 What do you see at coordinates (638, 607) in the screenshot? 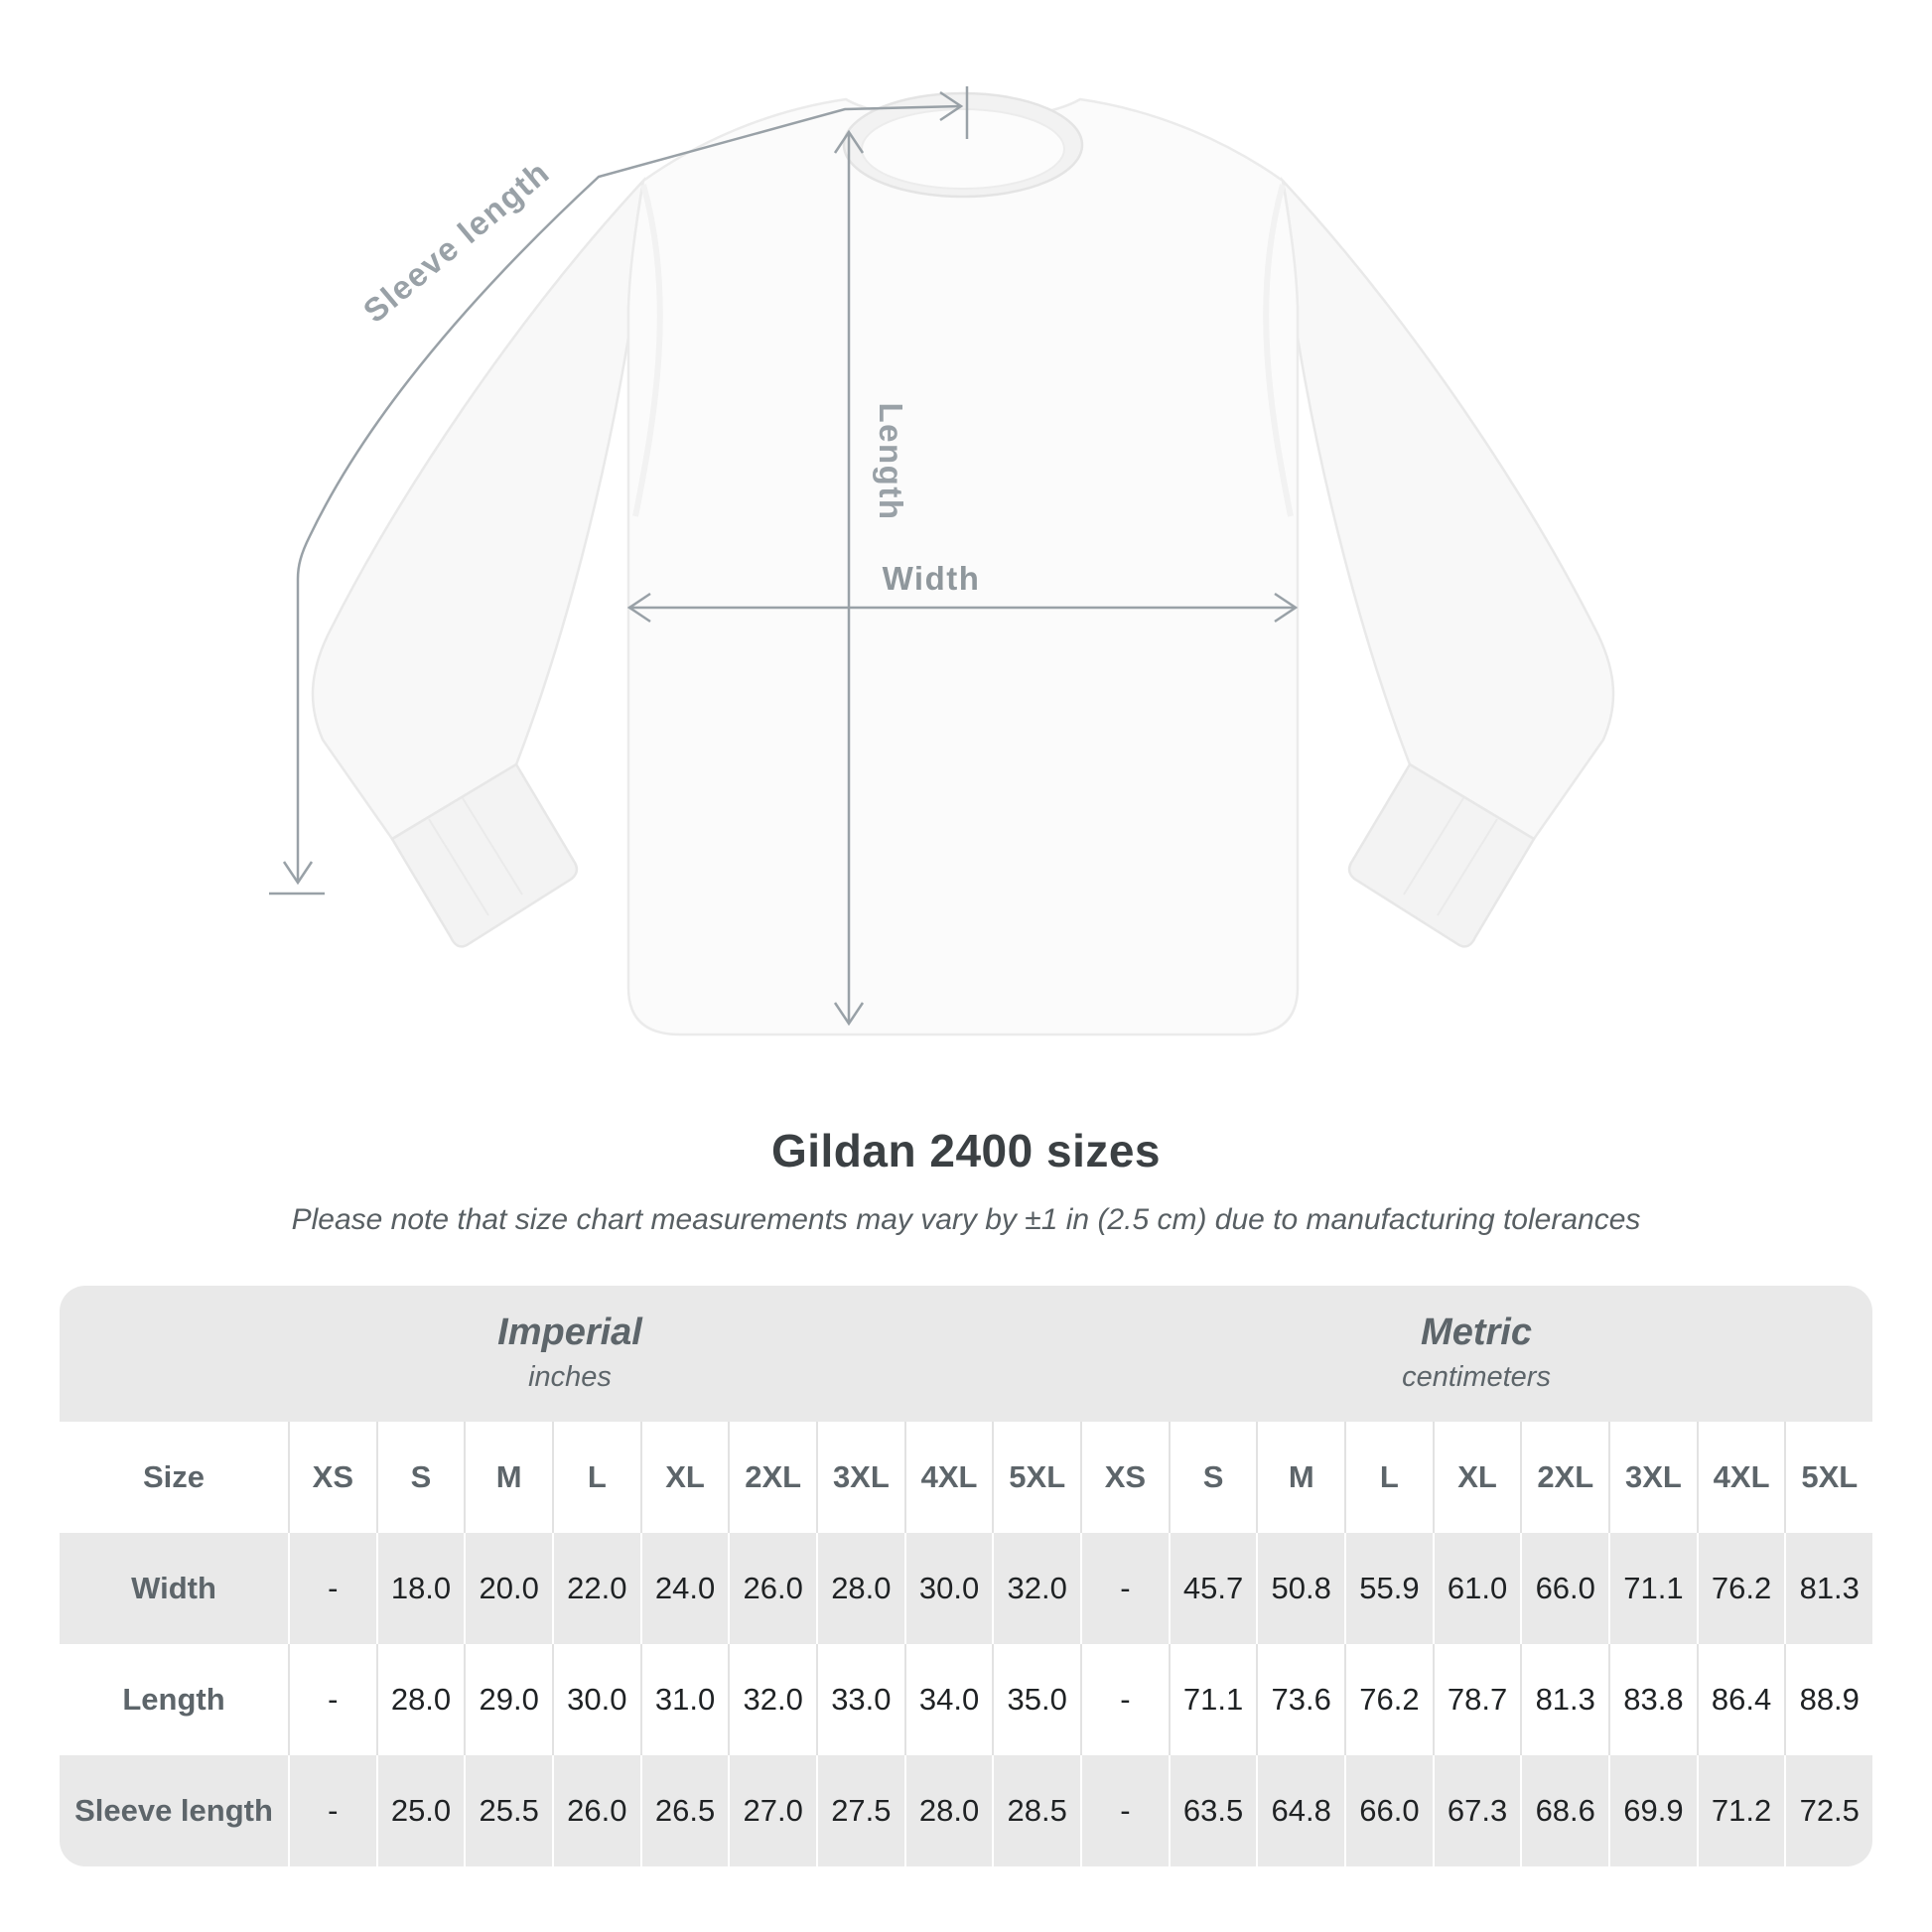
I see `arrowhead-left-icon` at bounding box center [638, 607].